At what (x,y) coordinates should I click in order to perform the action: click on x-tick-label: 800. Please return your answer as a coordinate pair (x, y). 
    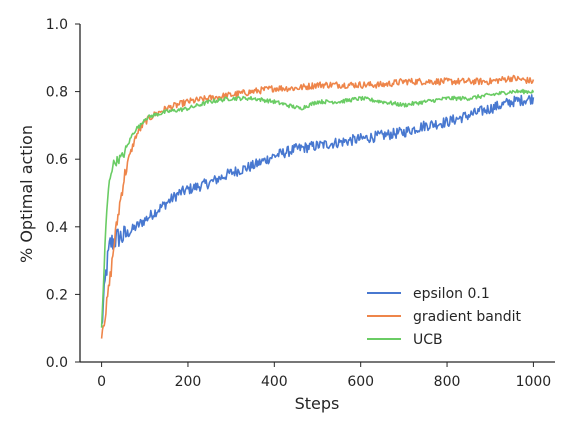
    Looking at the image, I should click on (447, 382).